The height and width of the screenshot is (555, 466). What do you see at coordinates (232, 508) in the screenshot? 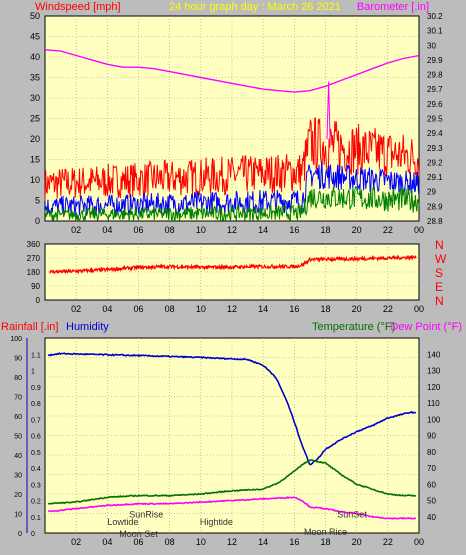
I see `series-dewpoint` at bounding box center [232, 508].